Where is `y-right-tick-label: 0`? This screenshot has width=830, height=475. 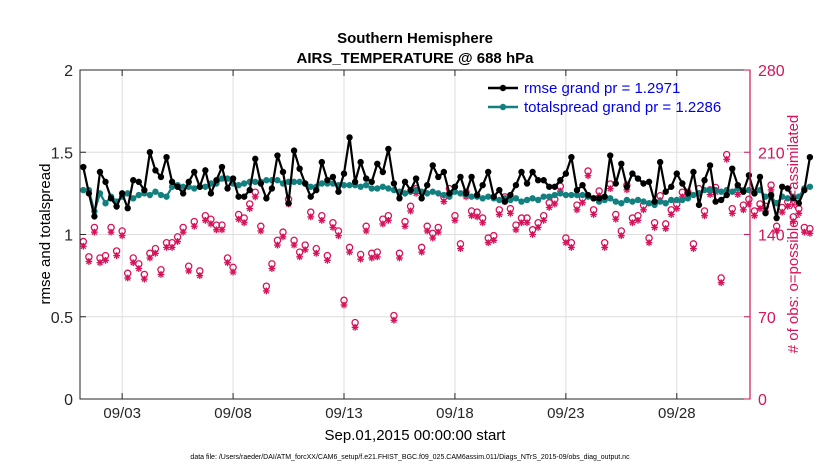
y-right-tick-label: 0 is located at coordinates (762, 400).